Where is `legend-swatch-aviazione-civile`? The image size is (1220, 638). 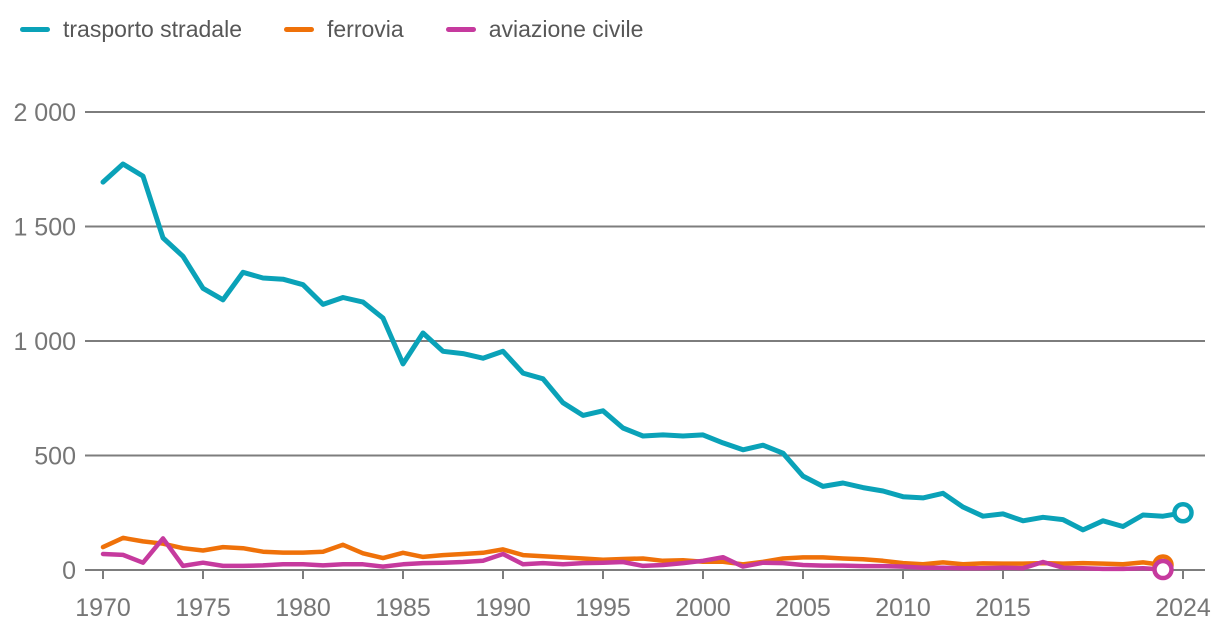
legend-swatch-aviazione-civile is located at coordinates (460, 29).